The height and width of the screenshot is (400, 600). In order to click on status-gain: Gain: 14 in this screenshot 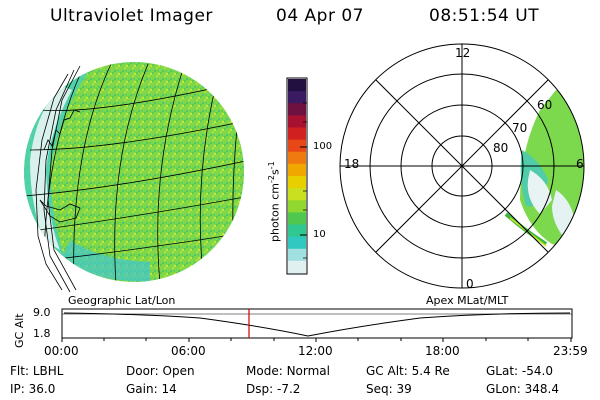, I will do `click(151, 389)`.